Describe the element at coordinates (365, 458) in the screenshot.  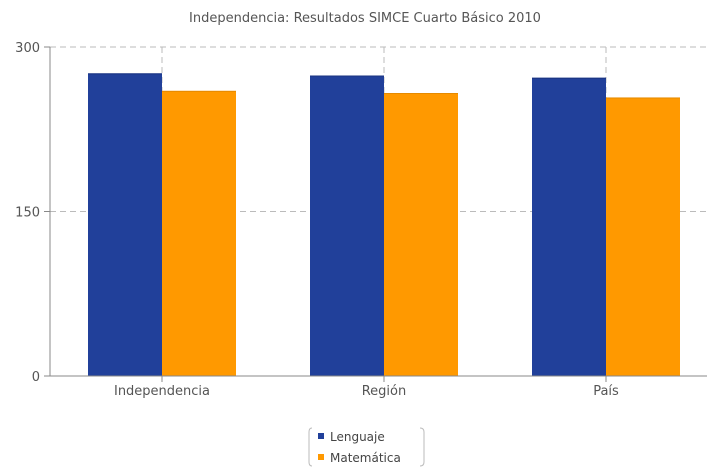
I see `legend-label-matematica: Matemática` at that location.